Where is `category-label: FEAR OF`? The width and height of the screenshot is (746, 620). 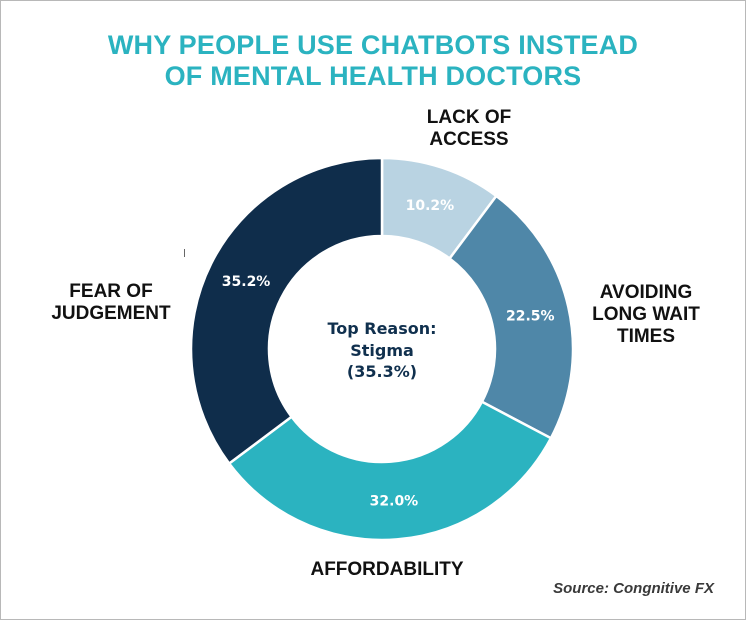 category-label: FEAR OF is located at coordinates (110, 291).